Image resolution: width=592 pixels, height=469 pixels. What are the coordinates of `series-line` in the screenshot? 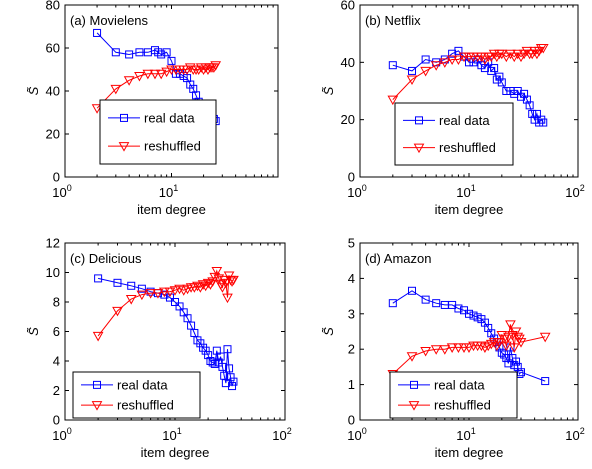 It's located at (468, 87).